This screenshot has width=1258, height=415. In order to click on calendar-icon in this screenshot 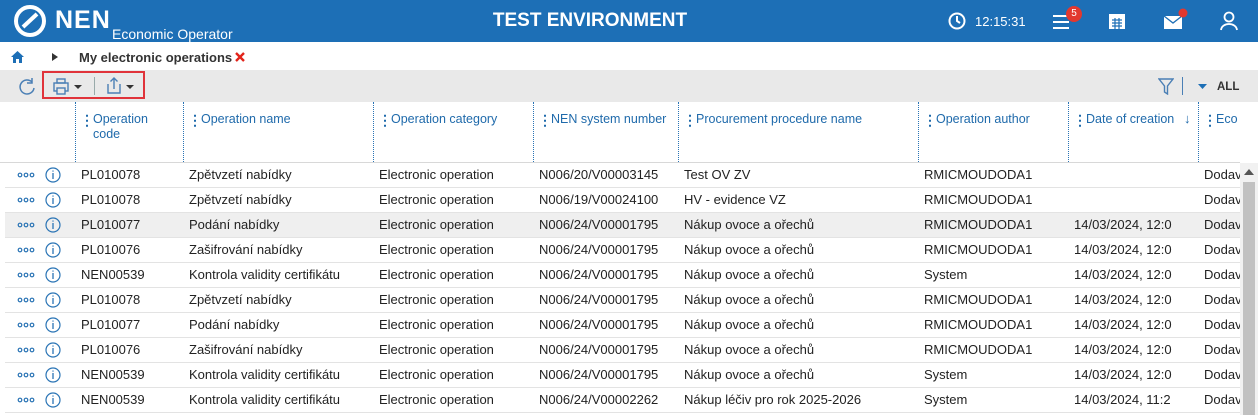, I will do `click(1117, 21)`.